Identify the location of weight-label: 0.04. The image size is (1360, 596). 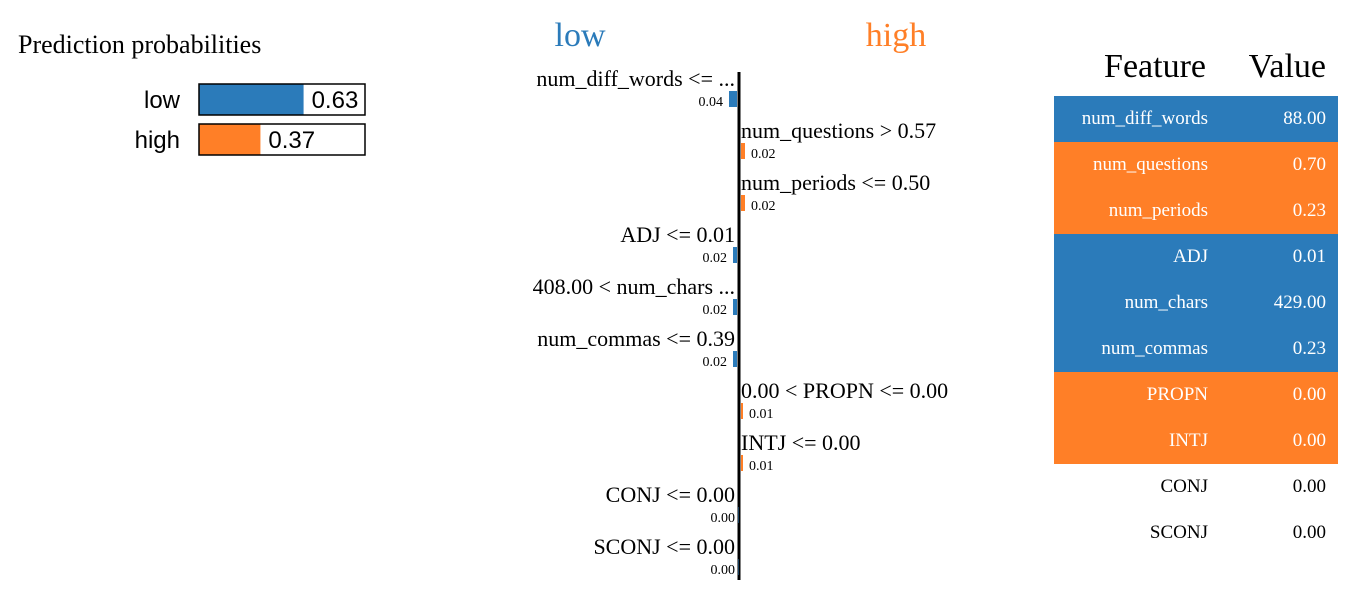
(711, 102).